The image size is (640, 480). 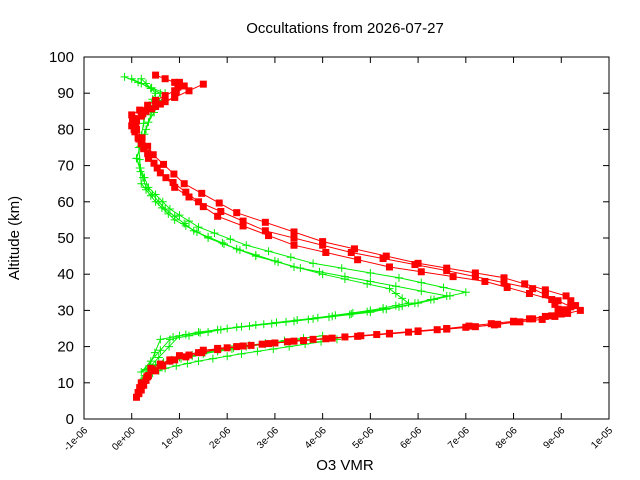 What do you see at coordinates (220, 438) in the screenshot?
I see `x-tick-label: 2e-06` at bounding box center [220, 438].